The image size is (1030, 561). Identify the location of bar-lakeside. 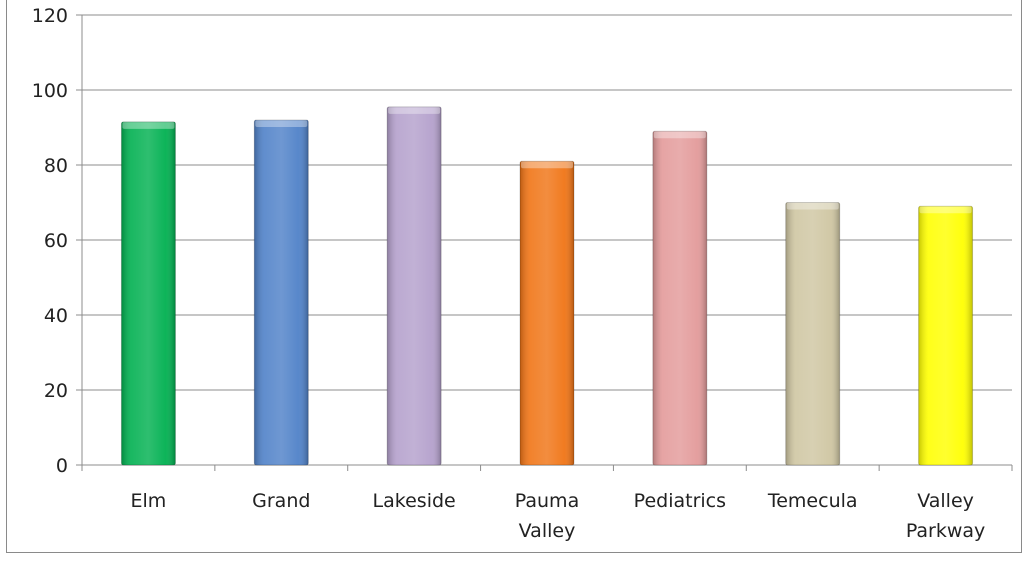
(414, 286).